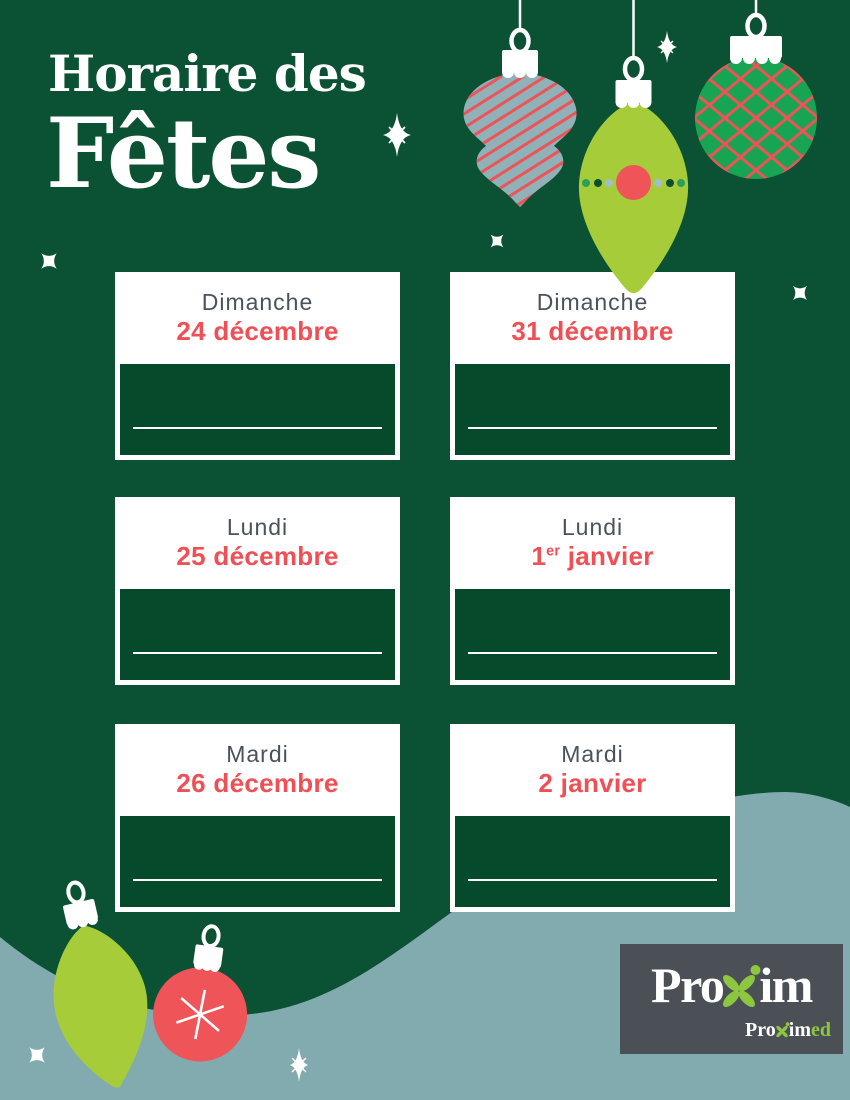 The height and width of the screenshot is (1100, 850). Describe the element at coordinates (592, 783) in the screenshot. I see `card-date-label: 2 janvier` at that location.